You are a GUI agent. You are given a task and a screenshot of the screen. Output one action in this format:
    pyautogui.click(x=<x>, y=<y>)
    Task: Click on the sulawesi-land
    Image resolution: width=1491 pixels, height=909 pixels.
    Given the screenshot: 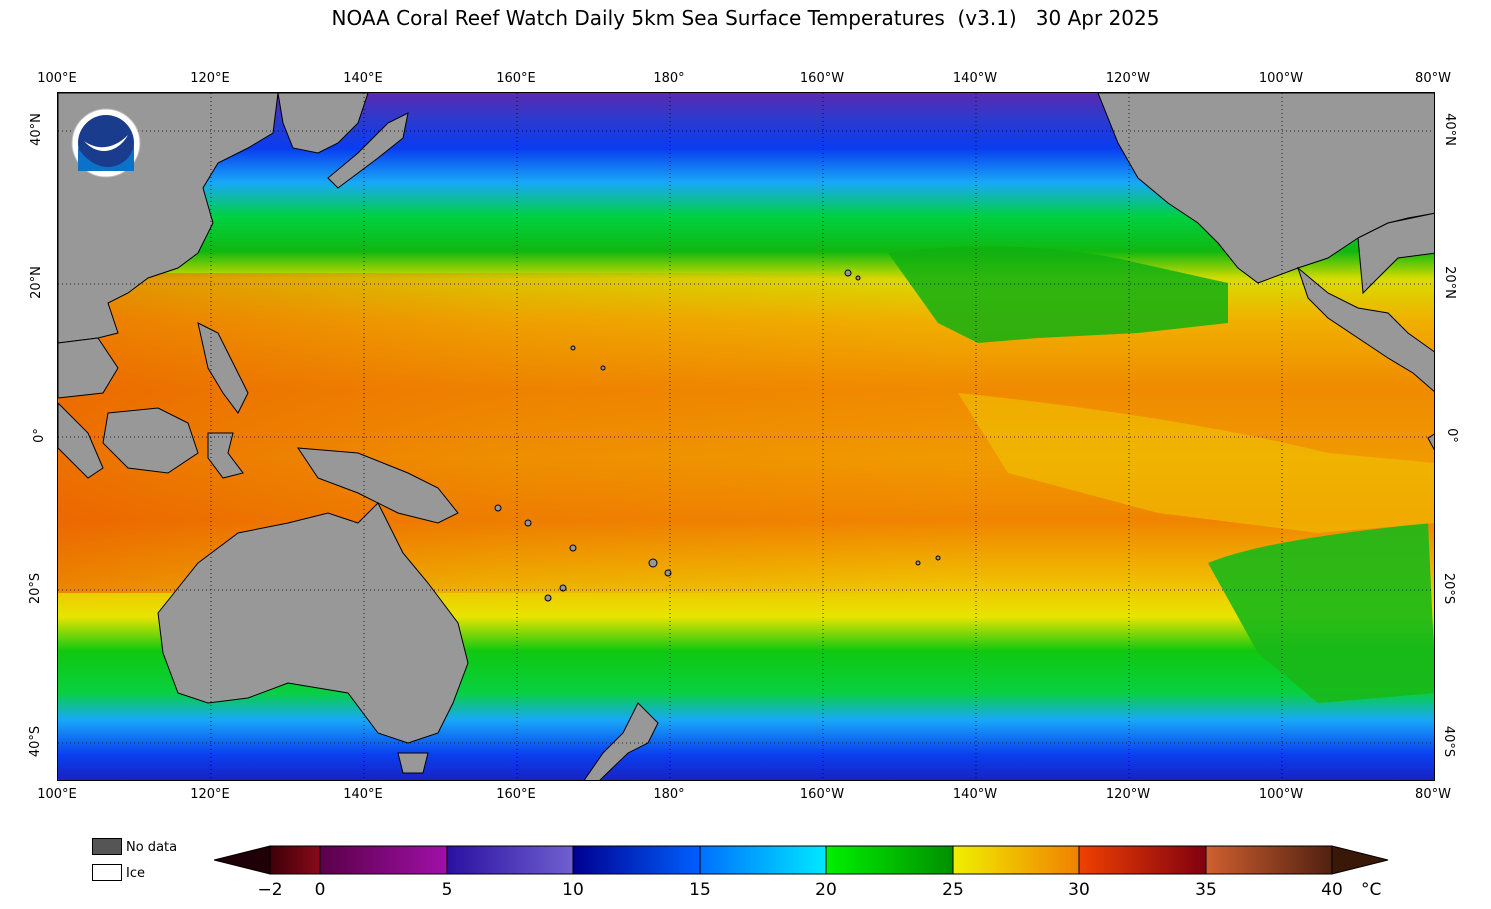 What is the action you would take?
    pyautogui.click(x=225, y=455)
    